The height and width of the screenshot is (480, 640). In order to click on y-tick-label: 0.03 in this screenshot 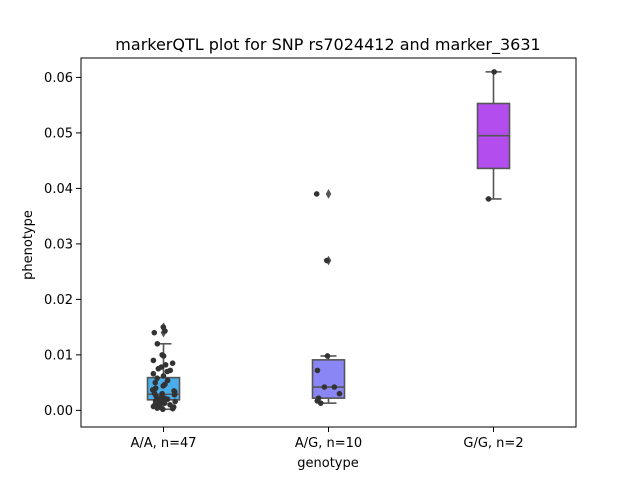, I will do `click(58, 244)`.